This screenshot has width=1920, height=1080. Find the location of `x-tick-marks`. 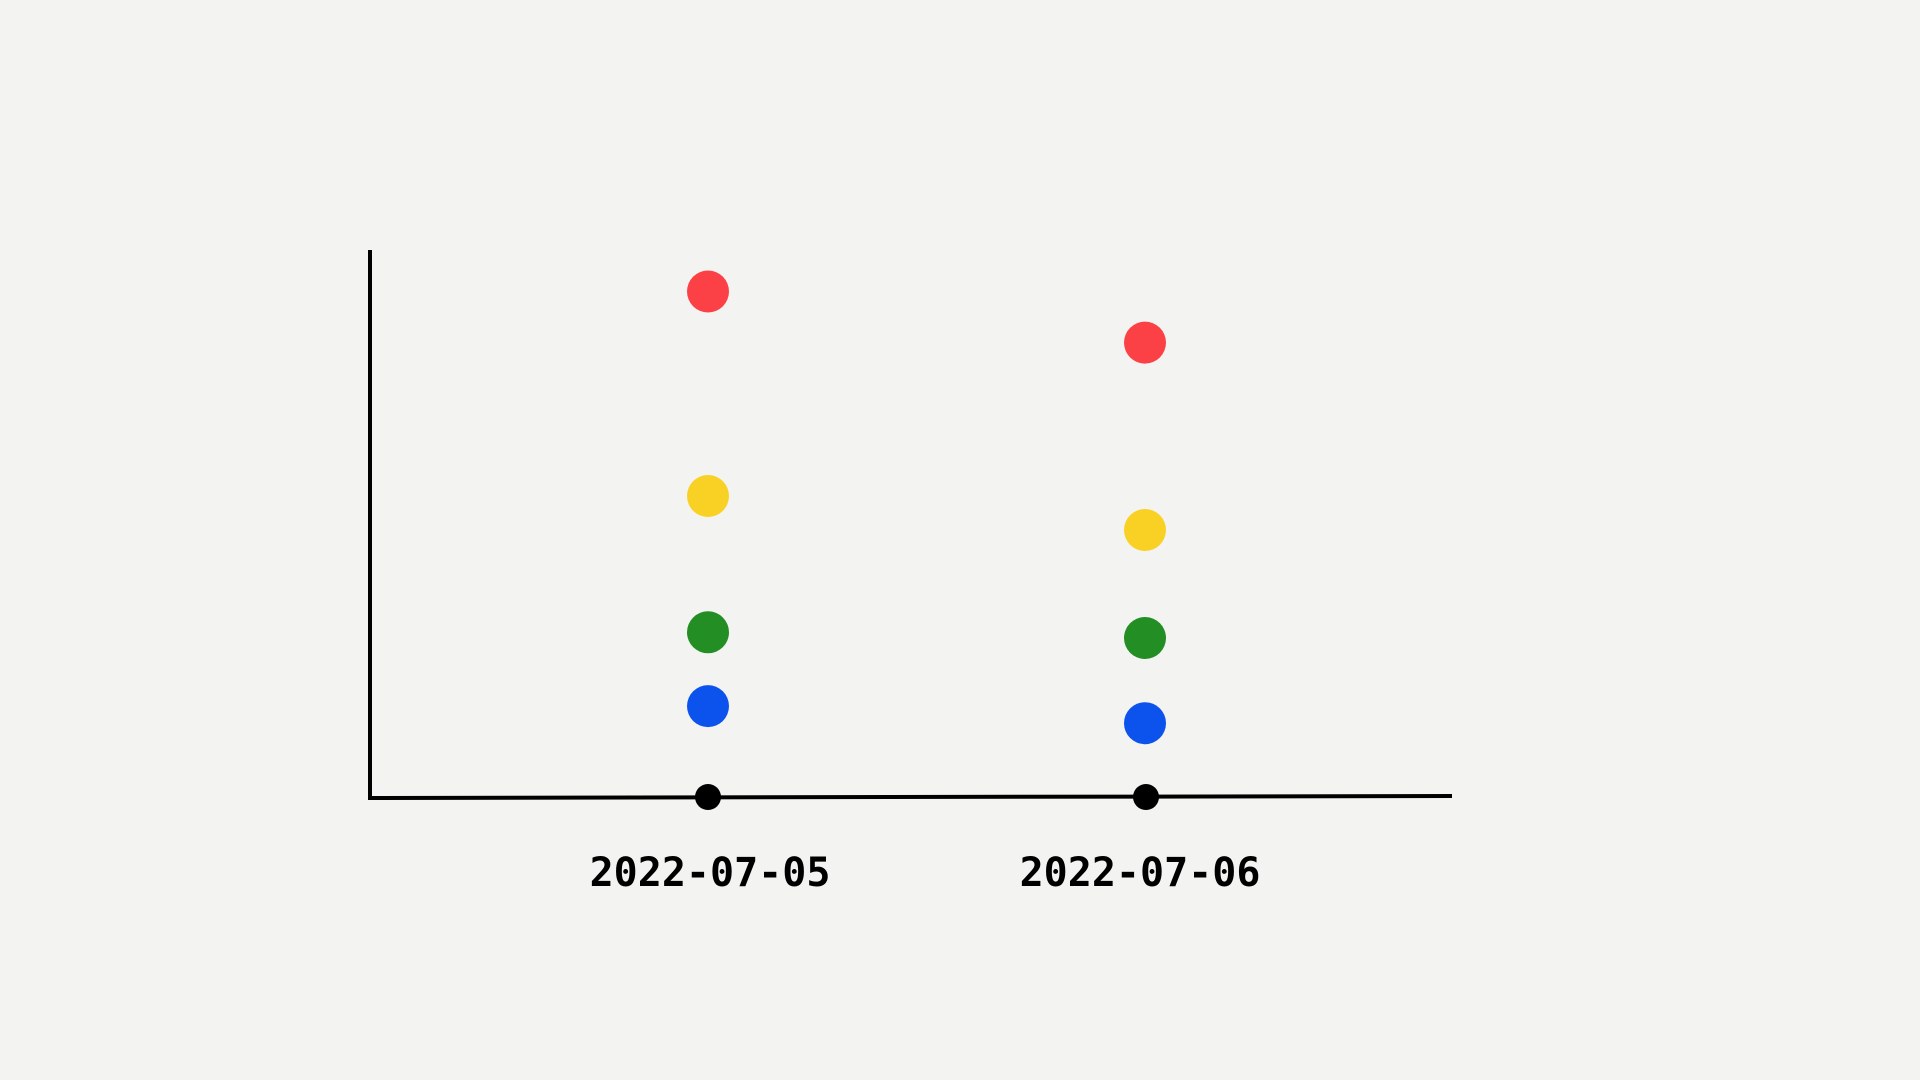

x-tick-marks is located at coordinates (927, 797).